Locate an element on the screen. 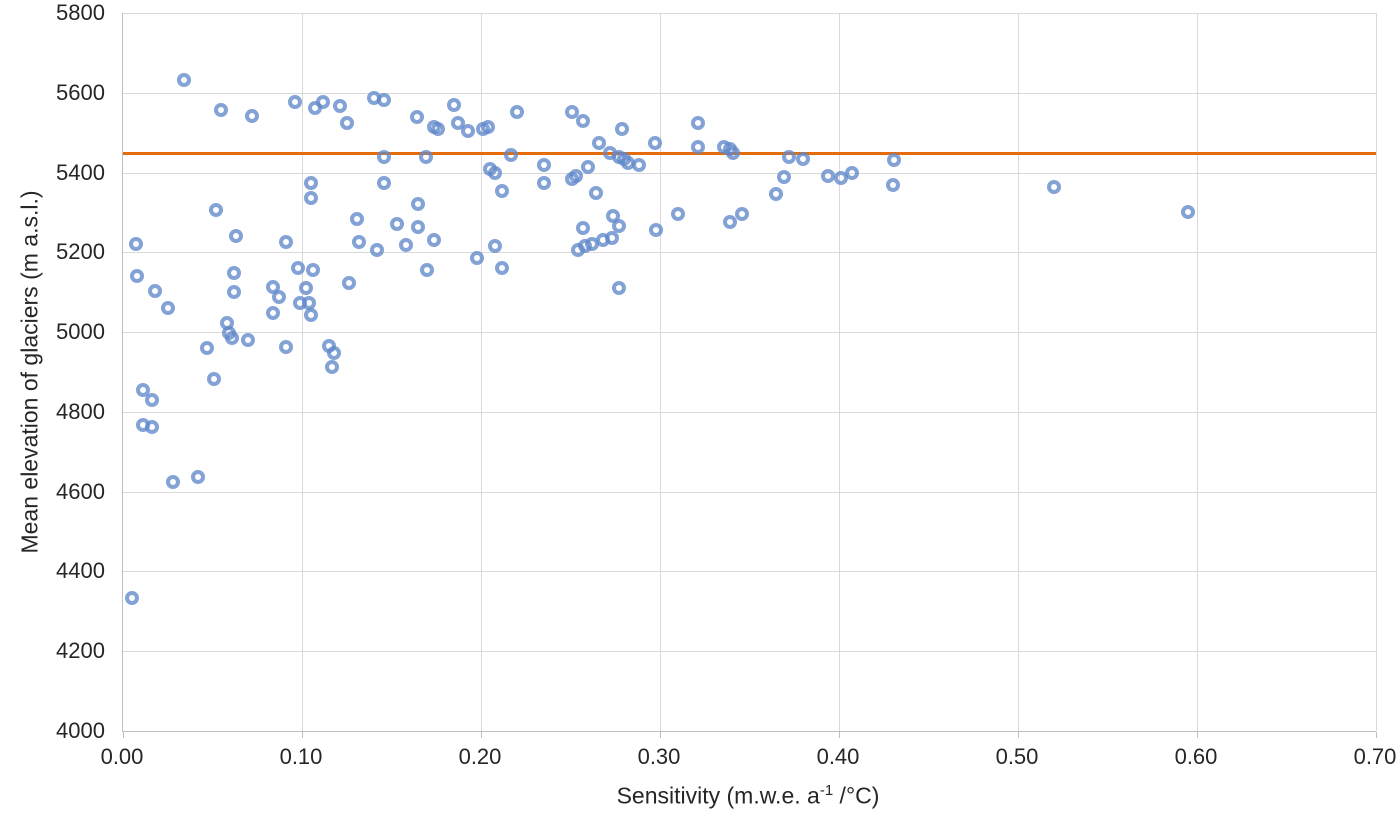 The height and width of the screenshot is (821, 1400). x-axis-tickmark-0.10 is located at coordinates (302, 735).